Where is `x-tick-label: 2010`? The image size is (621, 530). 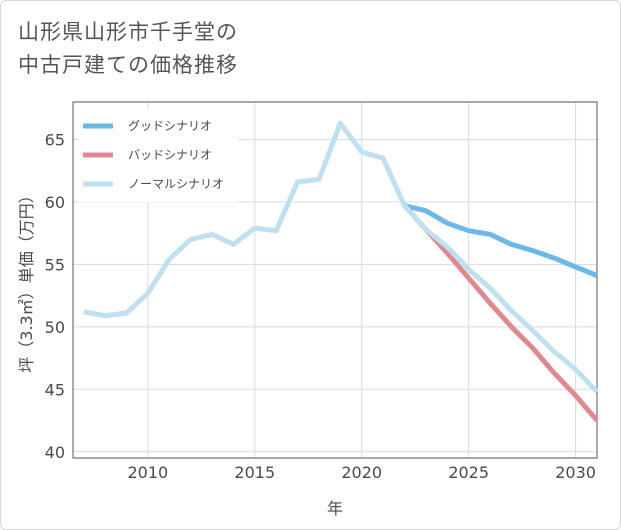 x-tick-label: 2010 is located at coordinates (147, 472).